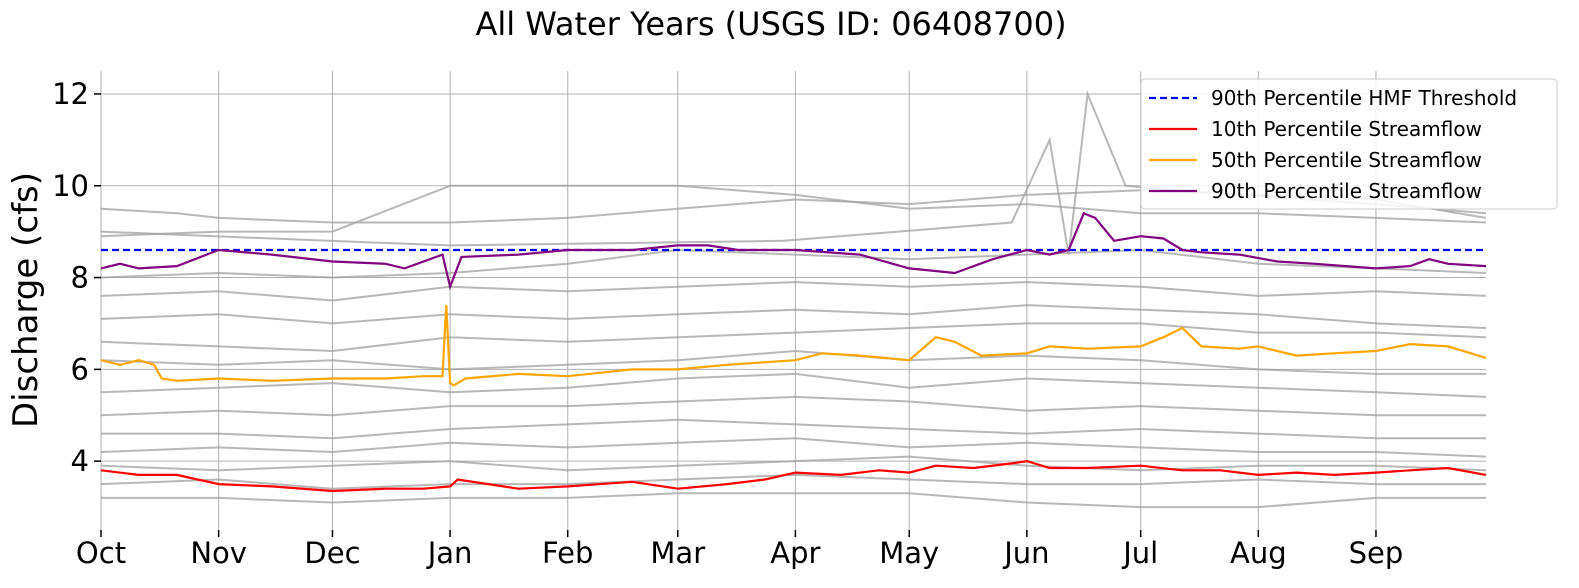 This screenshot has height=588, width=1579. I want to click on y-axis-label: Discharge (cfs), so click(26, 300).